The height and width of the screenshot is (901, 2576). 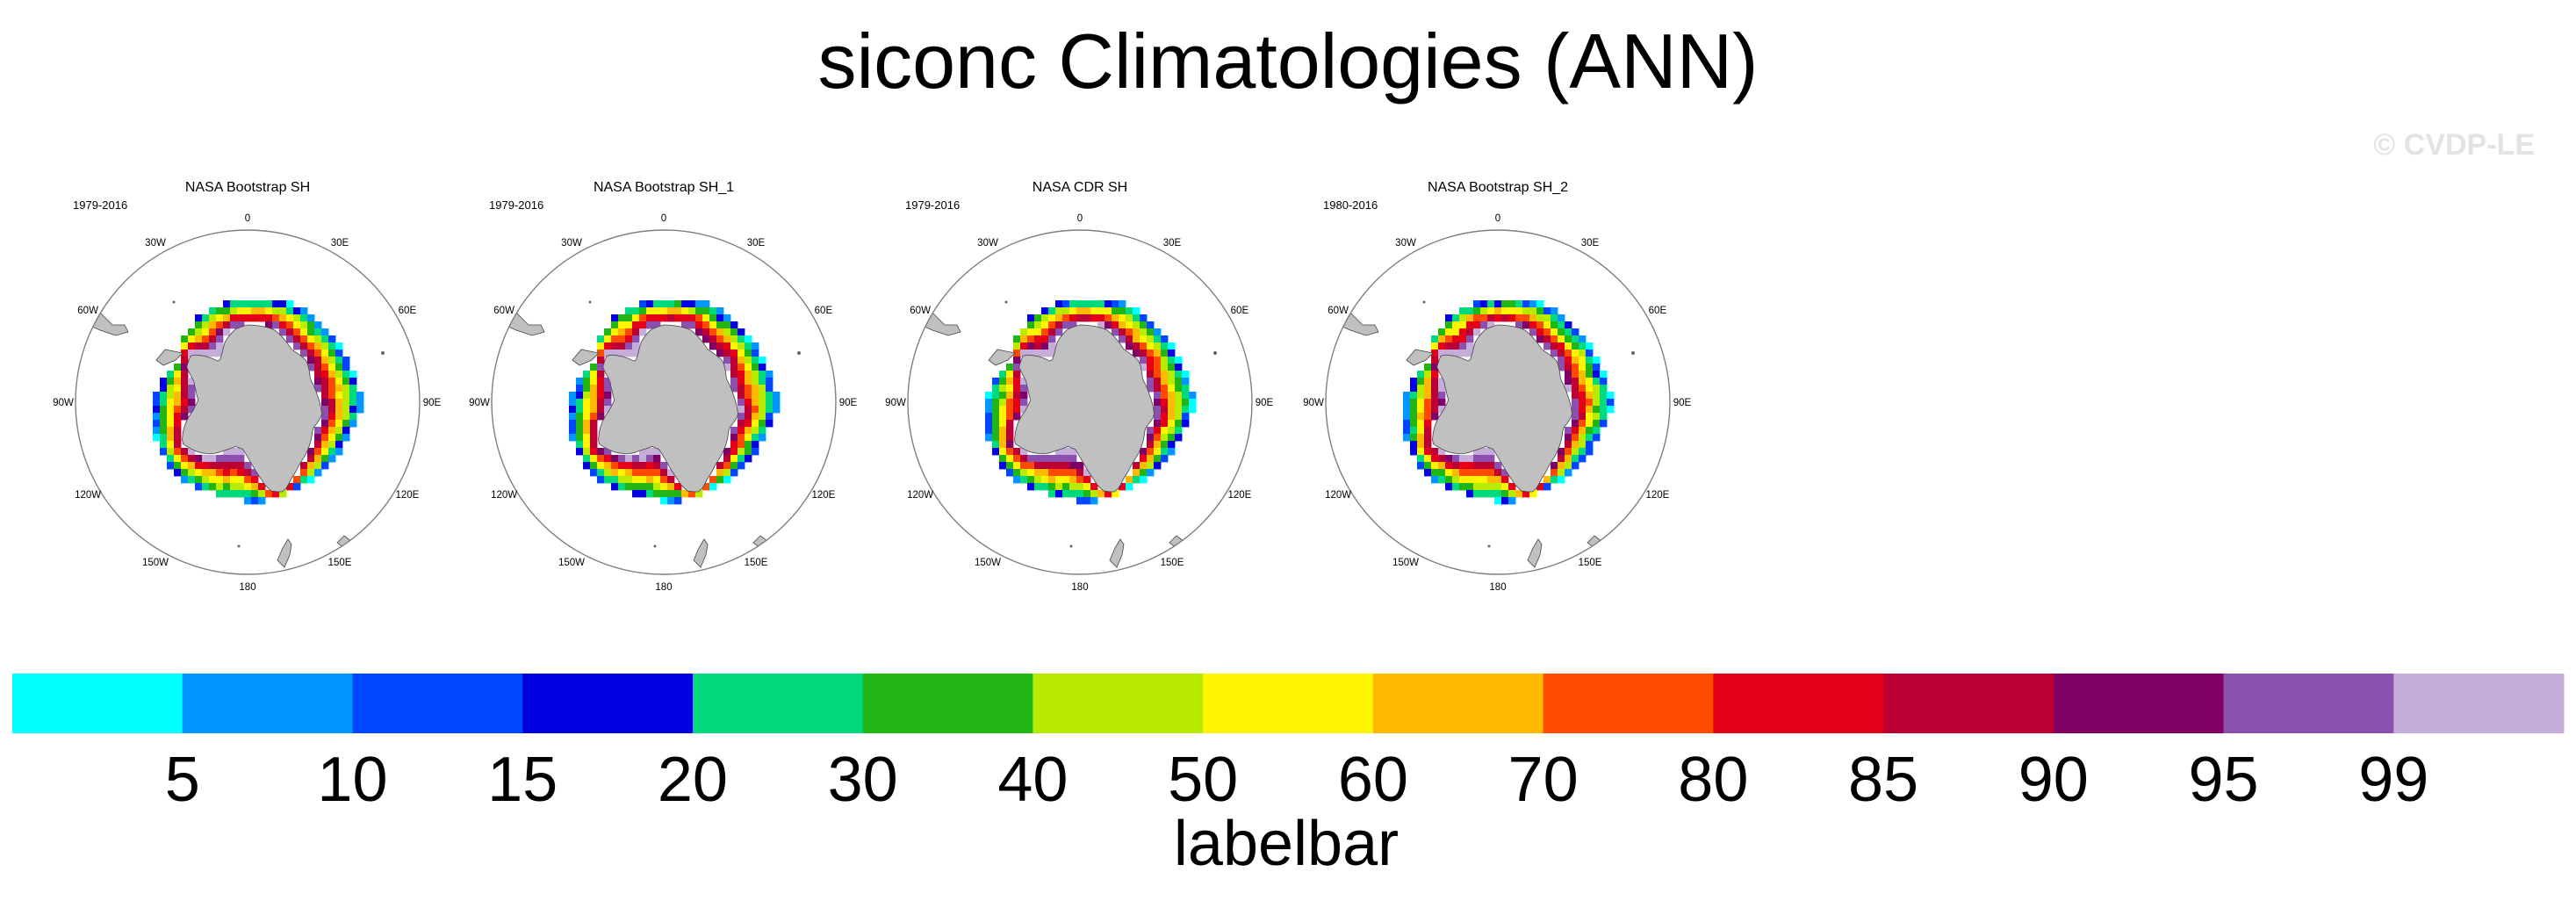 What do you see at coordinates (646, 431) in the screenshot?
I see `sea-ice-field` at bounding box center [646, 431].